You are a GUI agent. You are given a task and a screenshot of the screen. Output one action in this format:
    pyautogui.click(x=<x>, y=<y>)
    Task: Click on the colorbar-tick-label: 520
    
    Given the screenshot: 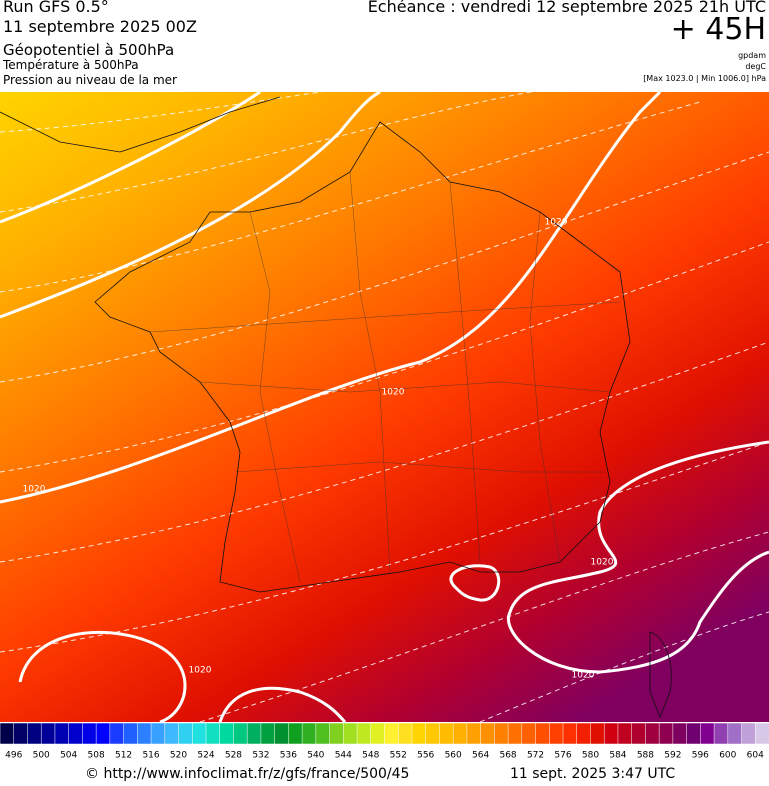 What is the action you would take?
    pyautogui.click(x=178, y=756)
    